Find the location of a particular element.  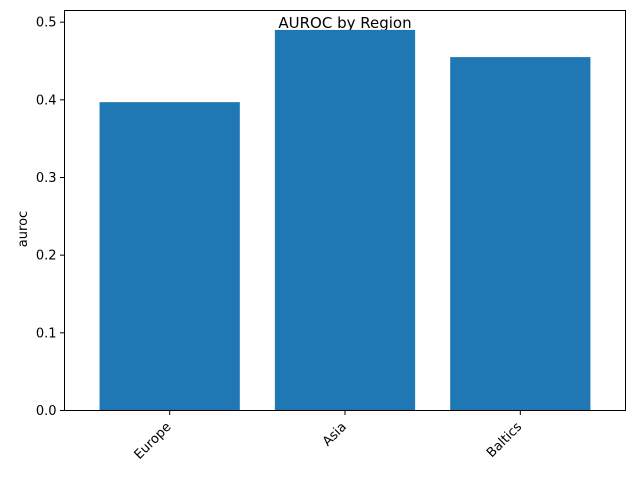

y-axis-label: auroc is located at coordinates (23, 229).